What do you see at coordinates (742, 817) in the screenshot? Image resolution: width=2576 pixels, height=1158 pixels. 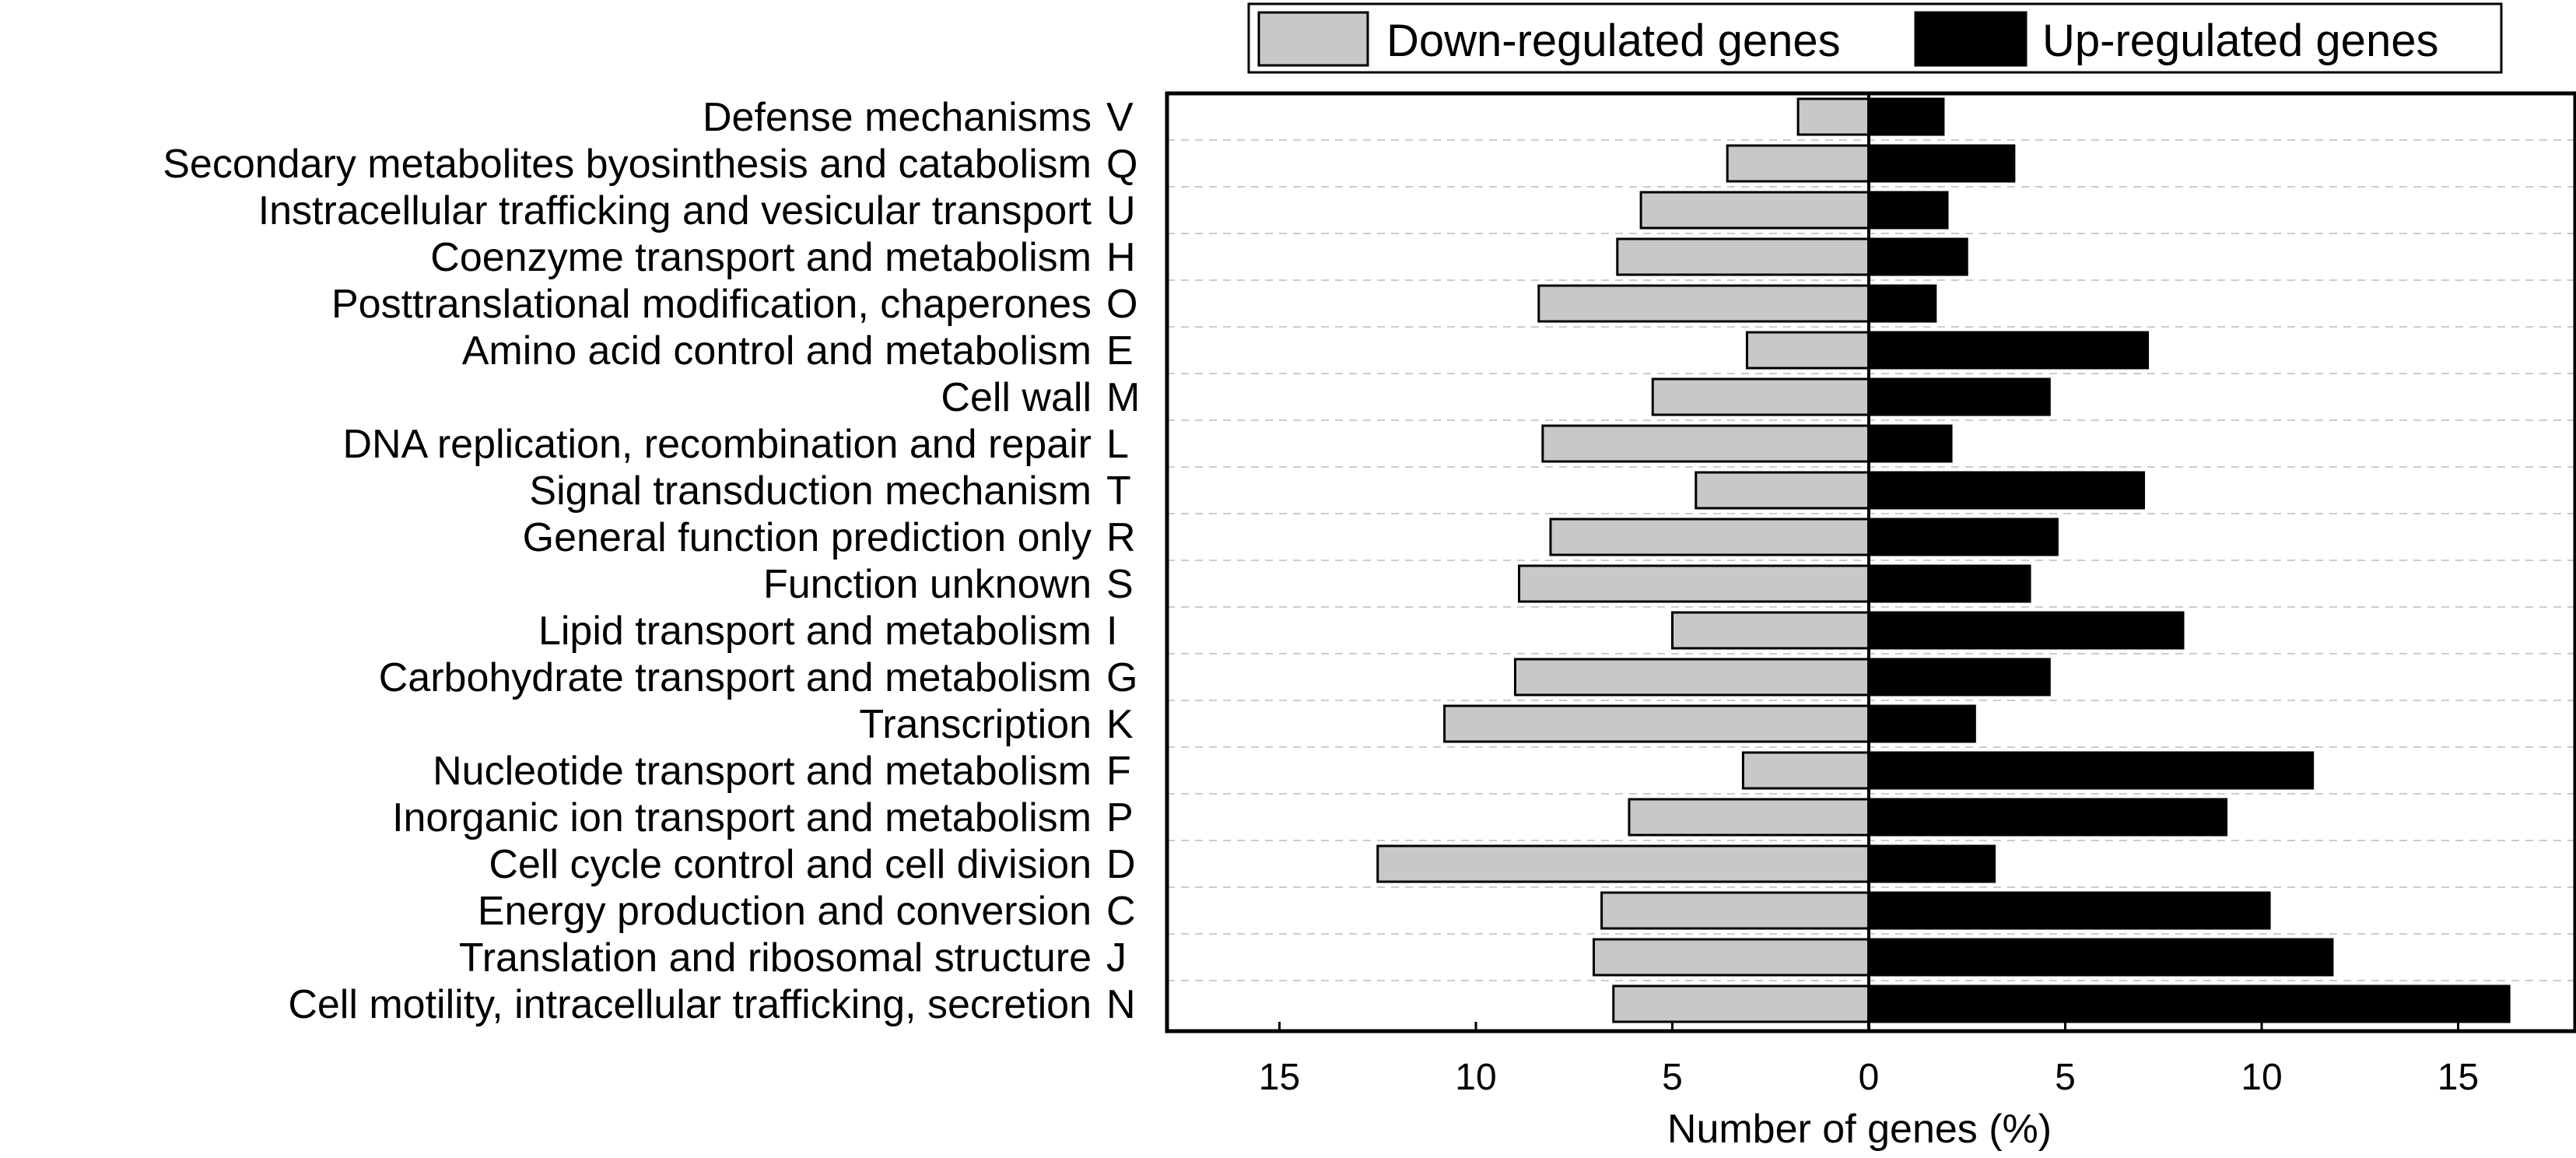 I see `category-label: Inorganic ion transport and metabolism` at bounding box center [742, 817].